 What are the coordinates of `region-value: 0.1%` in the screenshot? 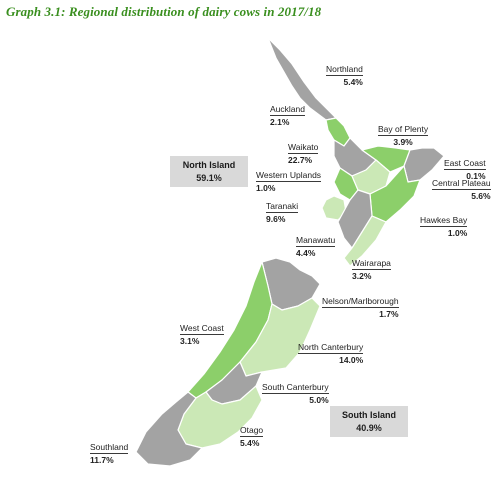 It's located at (476, 176).